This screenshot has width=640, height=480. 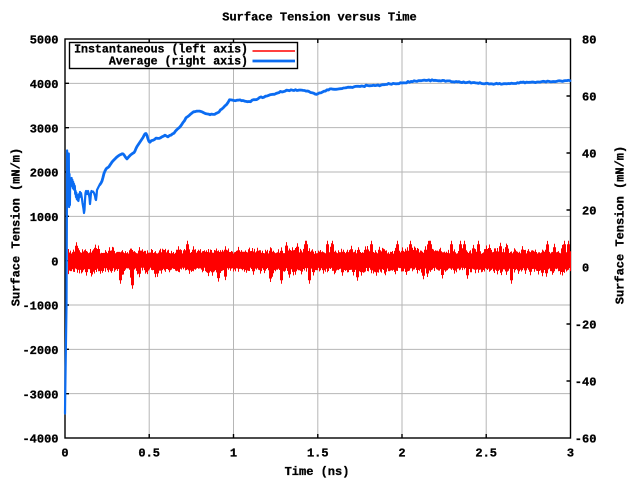 I want to click on svg-text: 40, so click(x=589, y=155).